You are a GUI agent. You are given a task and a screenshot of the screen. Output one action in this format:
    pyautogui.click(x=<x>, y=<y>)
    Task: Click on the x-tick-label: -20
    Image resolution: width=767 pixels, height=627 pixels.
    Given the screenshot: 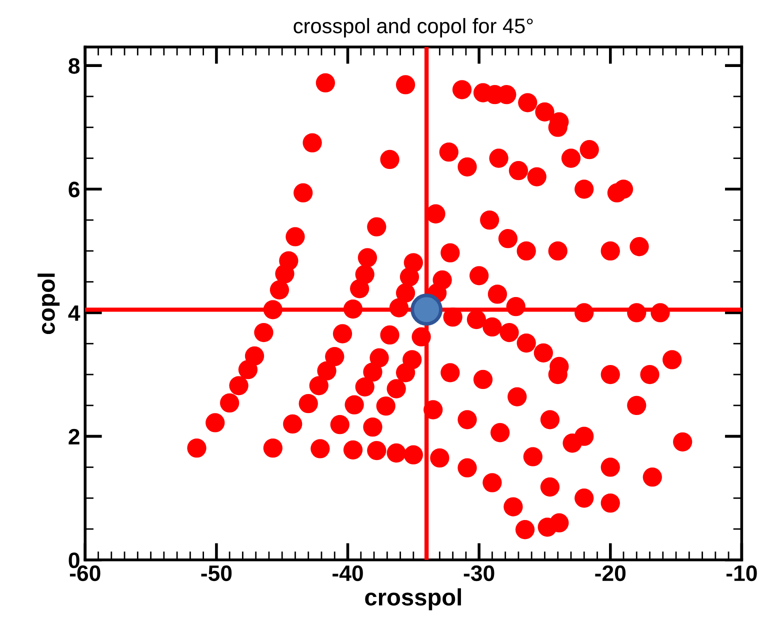 What is the action you would take?
    pyautogui.click(x=610, y=573)
    